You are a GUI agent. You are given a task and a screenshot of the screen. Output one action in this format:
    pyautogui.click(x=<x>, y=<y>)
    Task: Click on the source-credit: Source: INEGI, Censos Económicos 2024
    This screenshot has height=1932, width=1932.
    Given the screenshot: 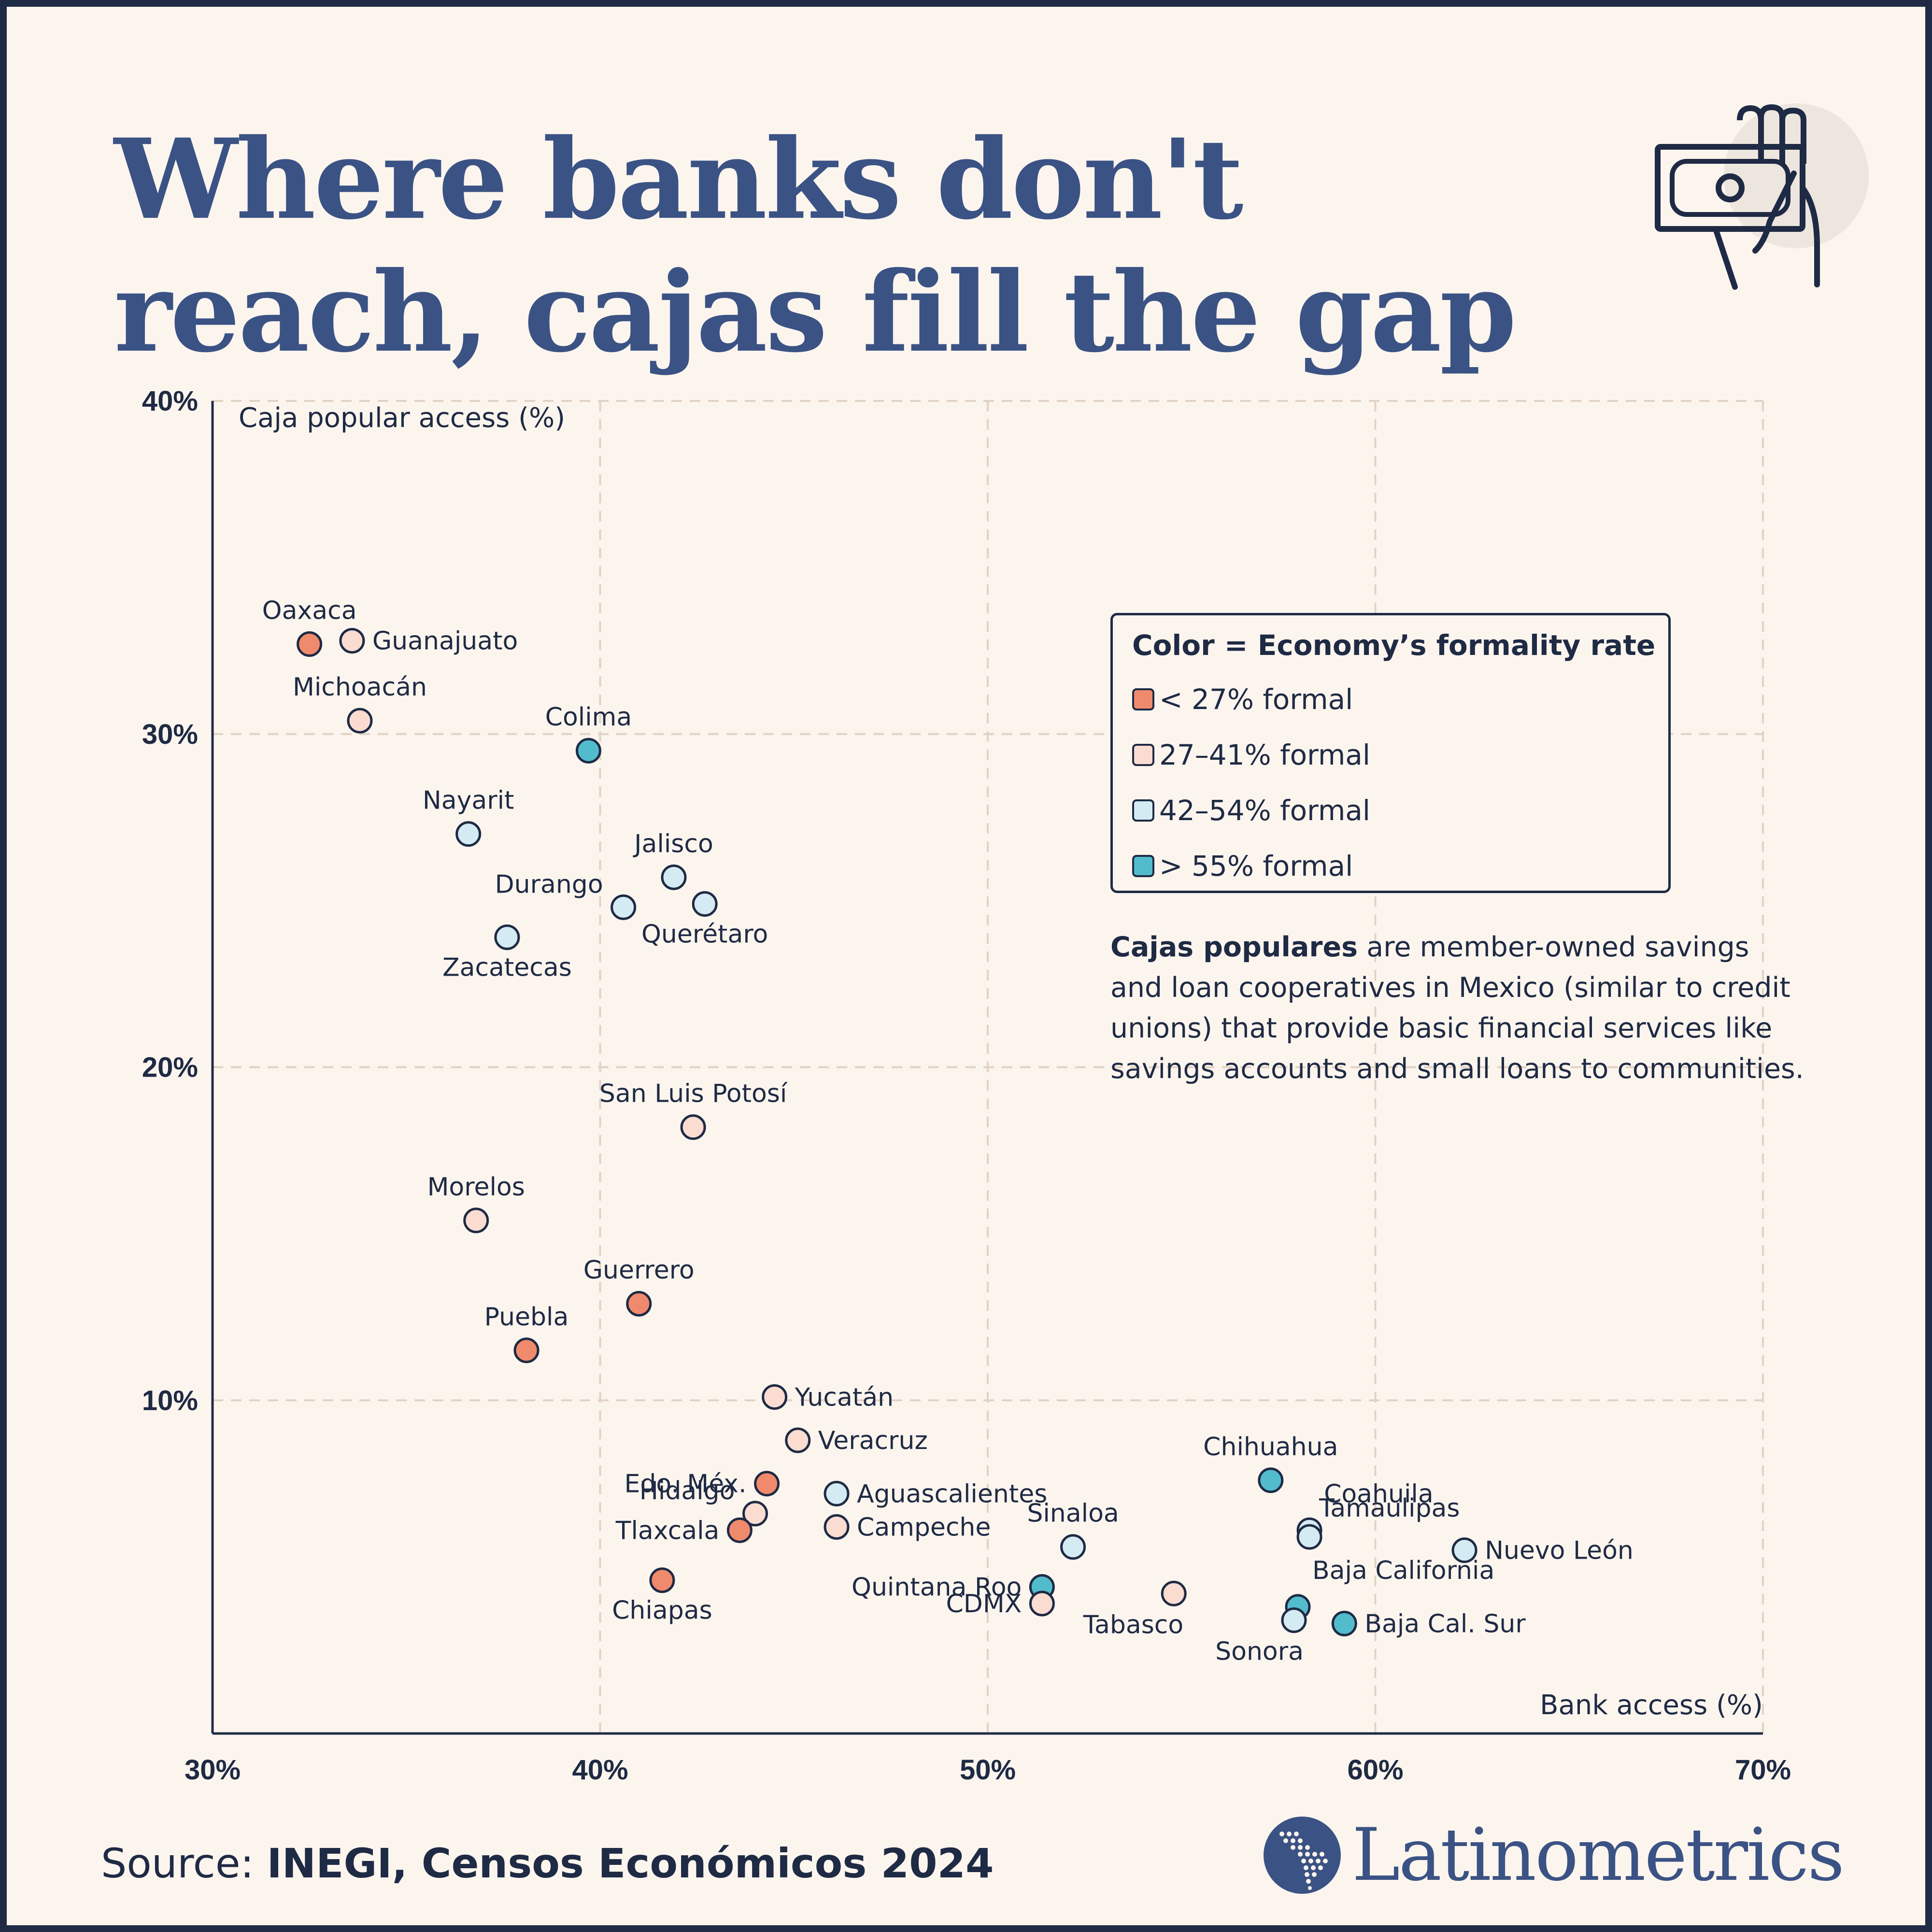 What is the action you would take?
    pyautogui.click(x=547, y=1863)
    